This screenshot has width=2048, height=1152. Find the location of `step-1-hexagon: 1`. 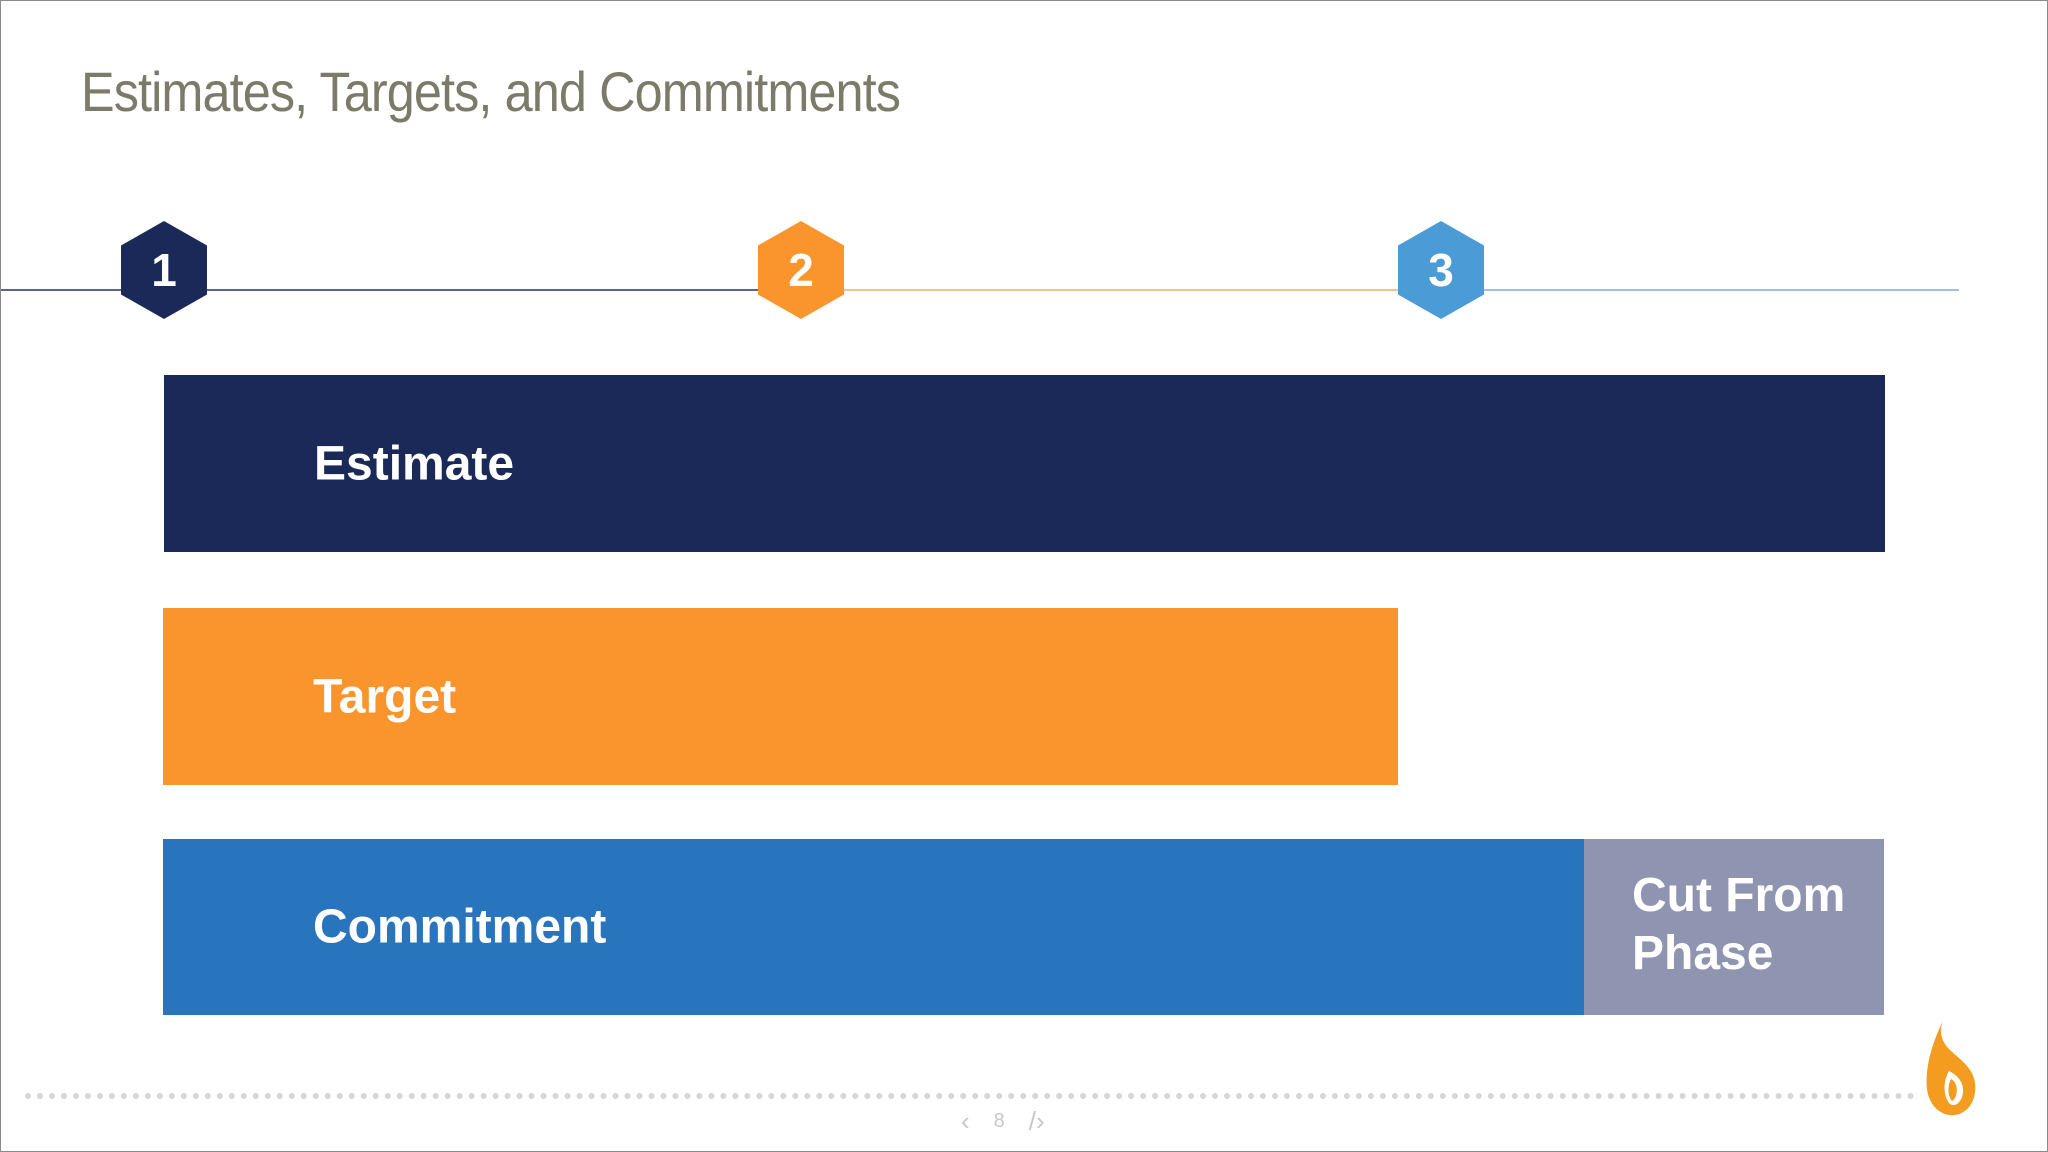

step-1-hexagon: 1 is located at coordinates (164, 270).